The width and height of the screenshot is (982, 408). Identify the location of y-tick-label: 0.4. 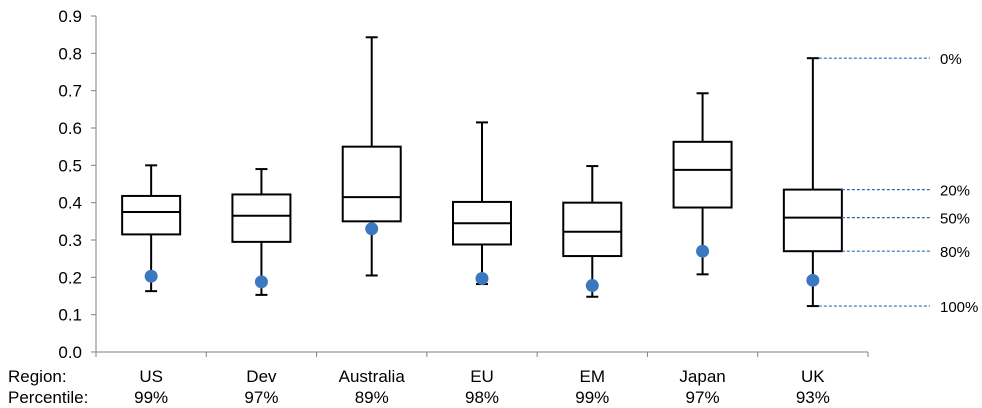
(70, 203).